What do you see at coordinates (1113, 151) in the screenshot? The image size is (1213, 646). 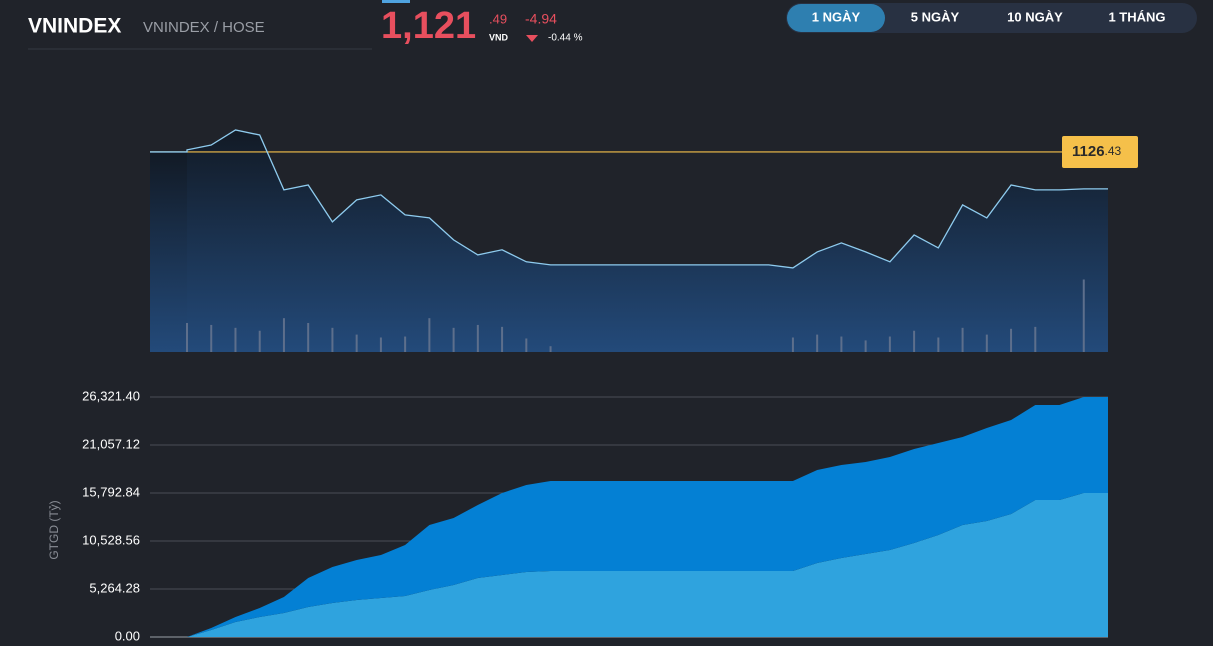 I see `reference-dec: .43` at bounding box center [1113, 151].